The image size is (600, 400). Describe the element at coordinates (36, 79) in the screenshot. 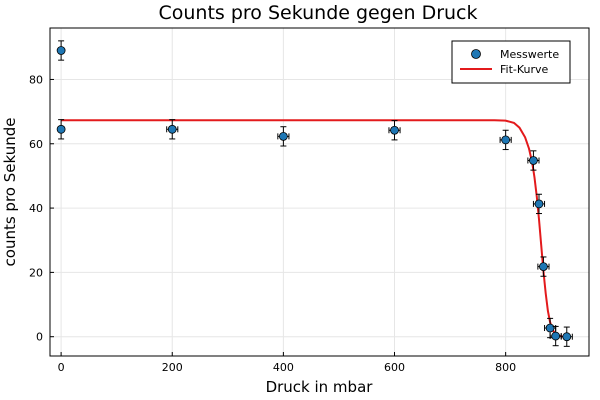

I see `y-tick-label: 80` at that location.